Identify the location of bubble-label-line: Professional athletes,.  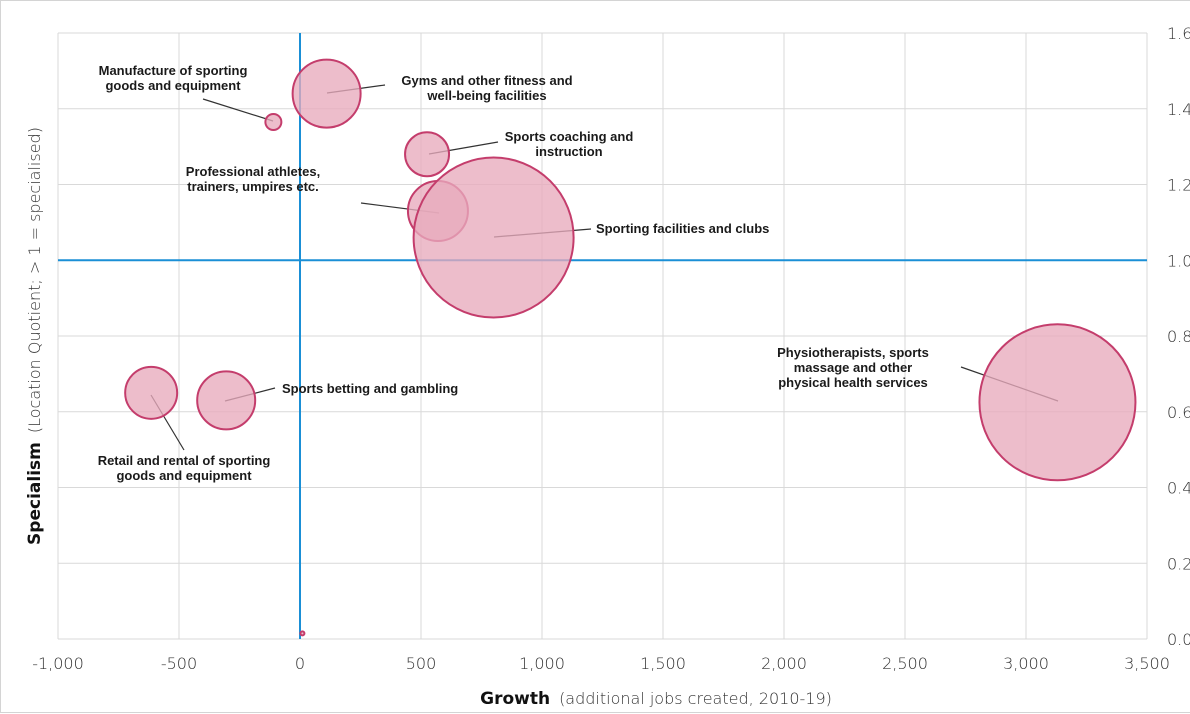
(253, 171).